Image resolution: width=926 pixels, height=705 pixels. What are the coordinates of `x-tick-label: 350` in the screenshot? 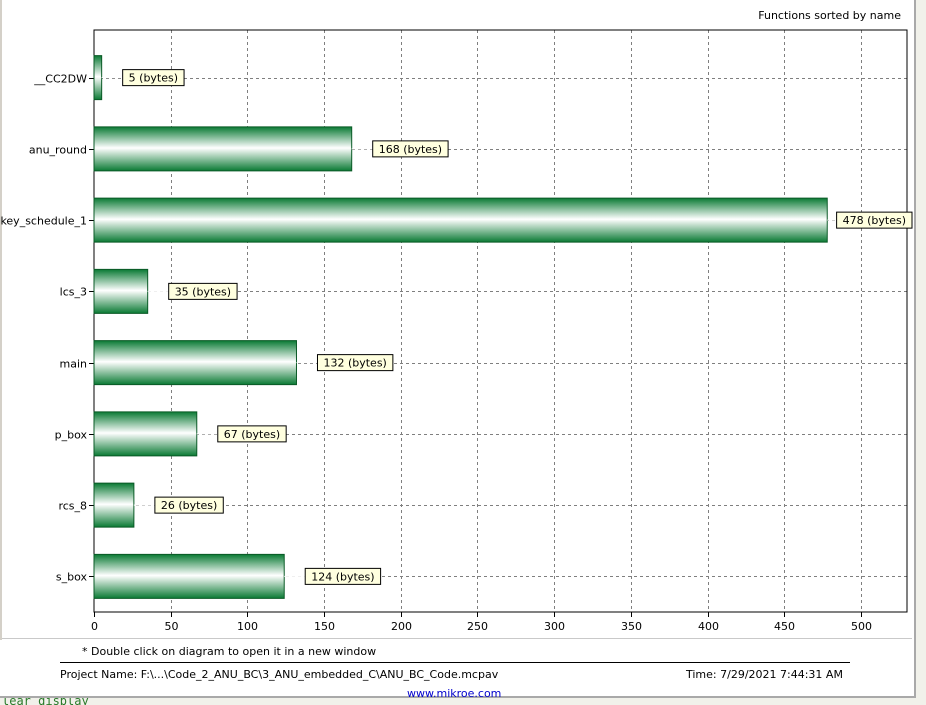 It's located at (631, 626).